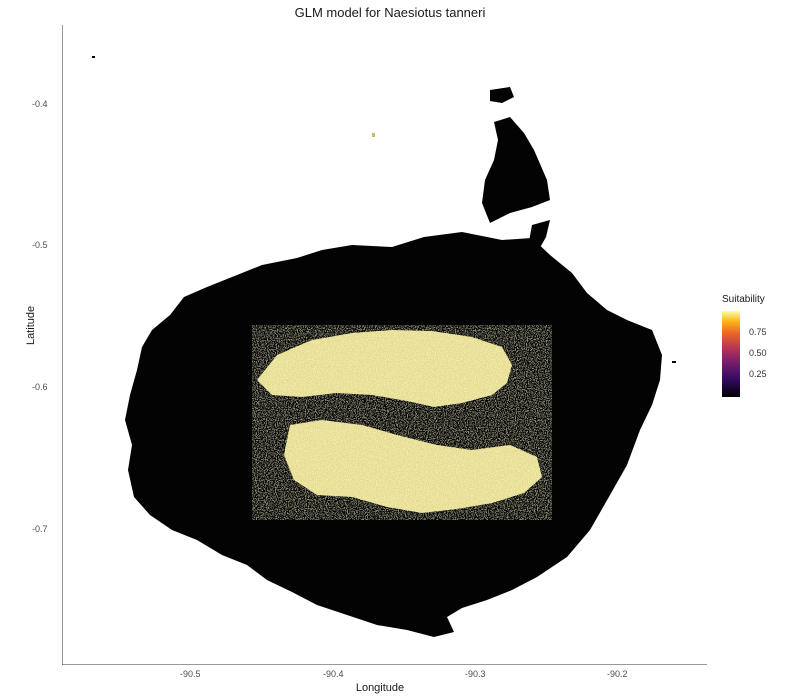 This screenshot has height=700, width=800. Describe the element at coordinates (390, 12) in the screenshot. I see `chart-title: GLM model for Naesiotus tanneri` at that location.